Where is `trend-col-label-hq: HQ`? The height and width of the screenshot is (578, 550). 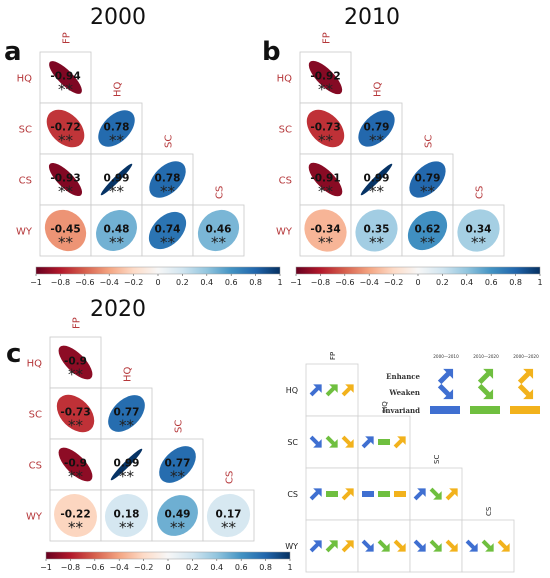
trend-col-label-hq: HQ is located at coordinates (385, 406).